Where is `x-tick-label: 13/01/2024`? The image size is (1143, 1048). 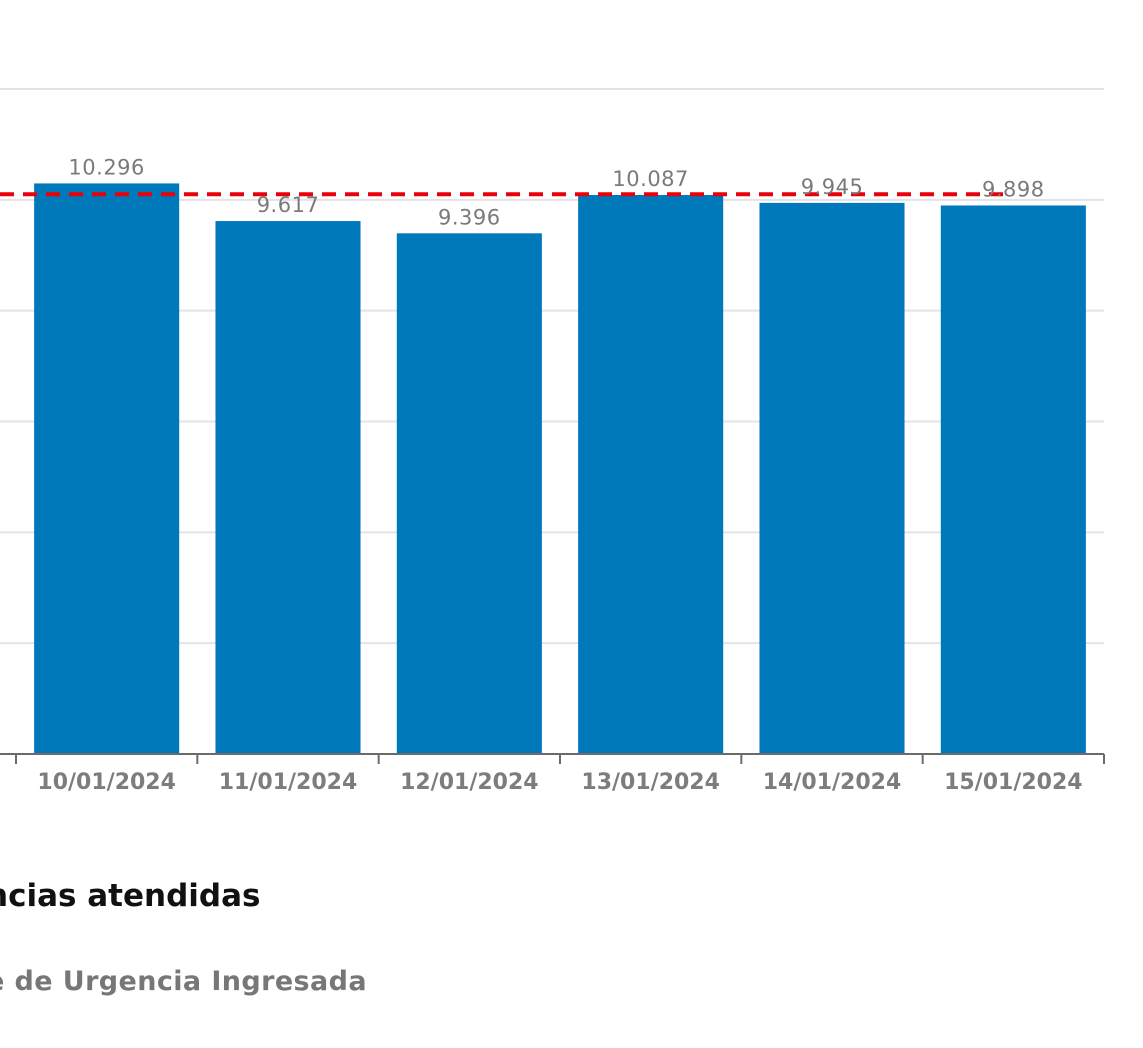
x-tick-label: 13/01/2024 is located at coordinates (650, 782).